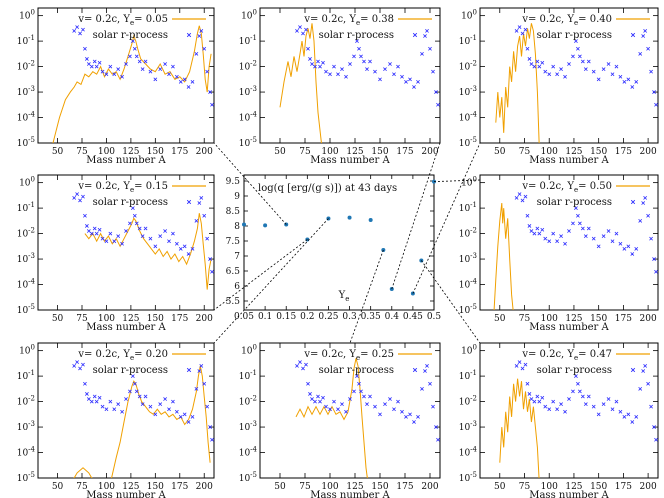  Describe the element at coordinates (366, 296) in the screenshot. I see `connector-line-Ye=0.25` at that location.